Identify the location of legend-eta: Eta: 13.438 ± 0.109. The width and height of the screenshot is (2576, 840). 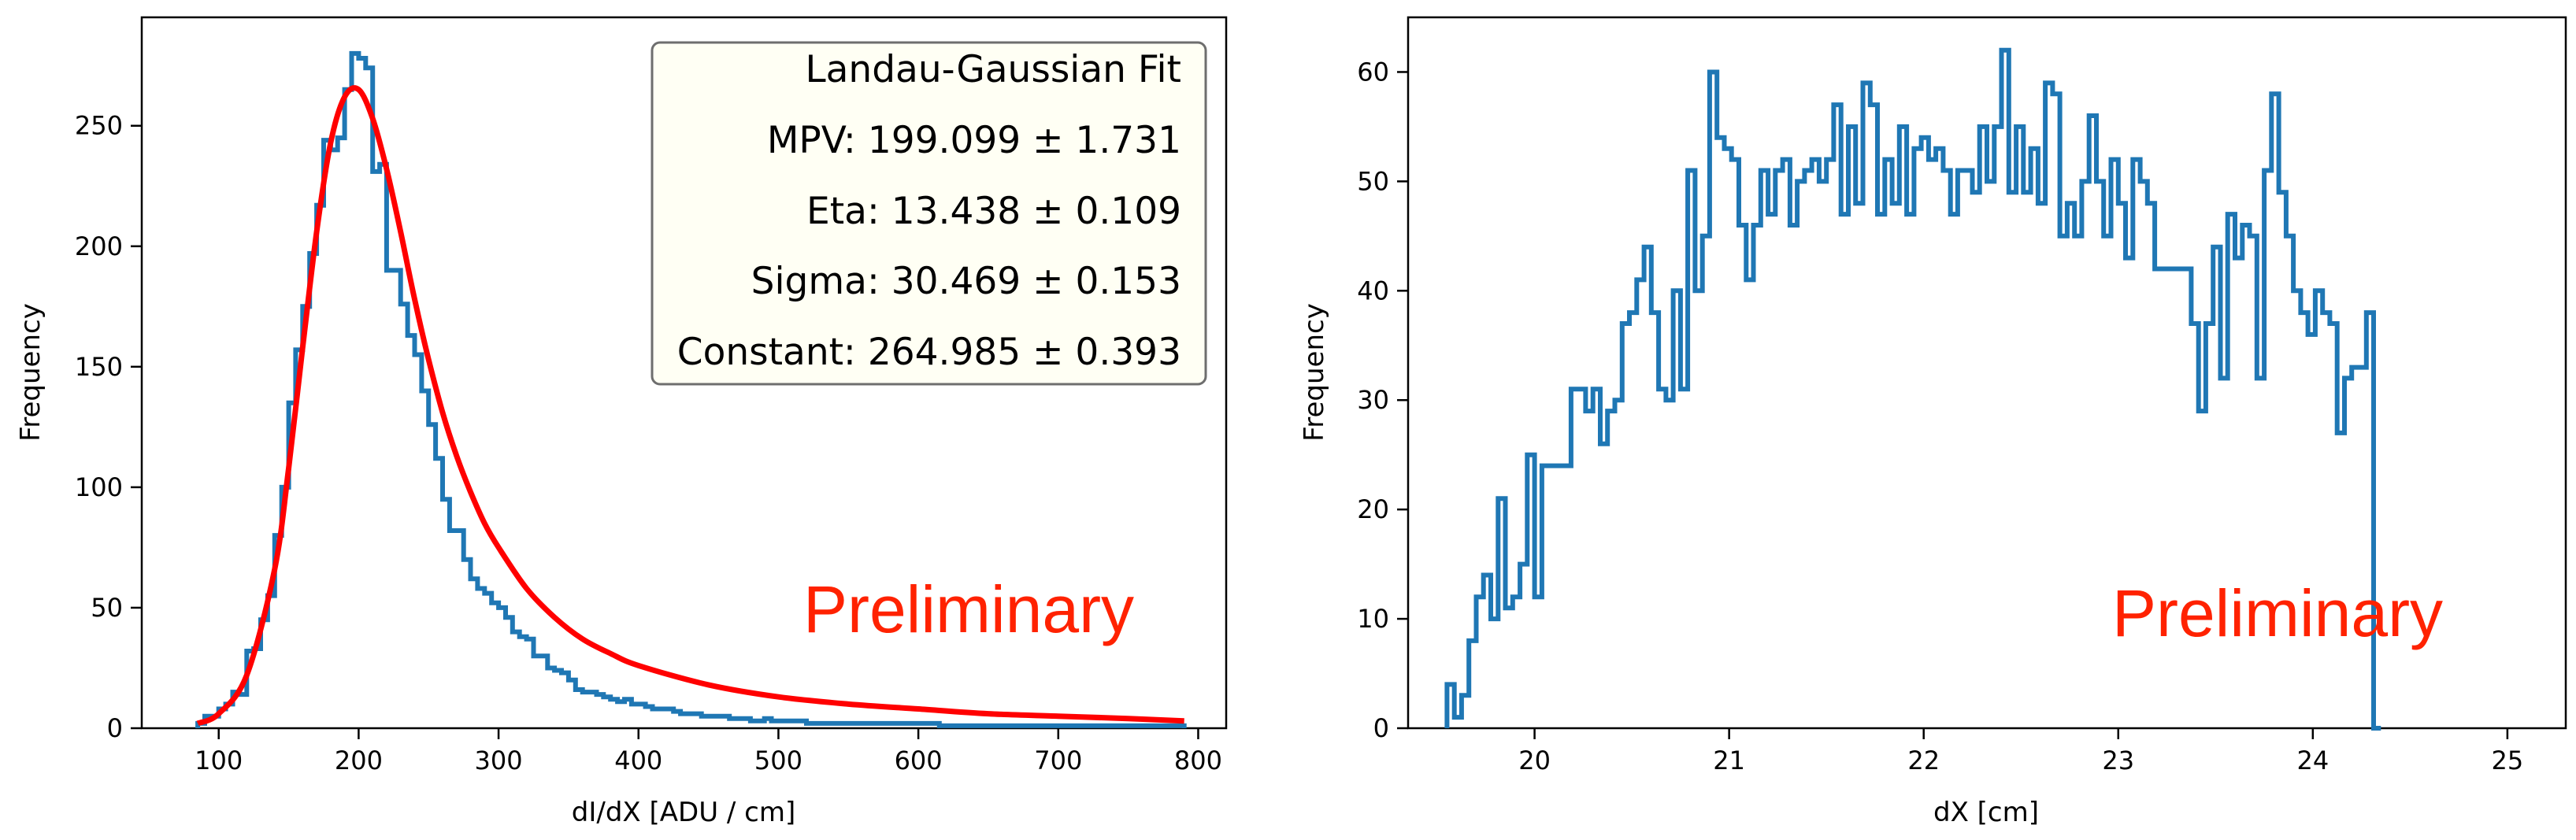
(993, 212).